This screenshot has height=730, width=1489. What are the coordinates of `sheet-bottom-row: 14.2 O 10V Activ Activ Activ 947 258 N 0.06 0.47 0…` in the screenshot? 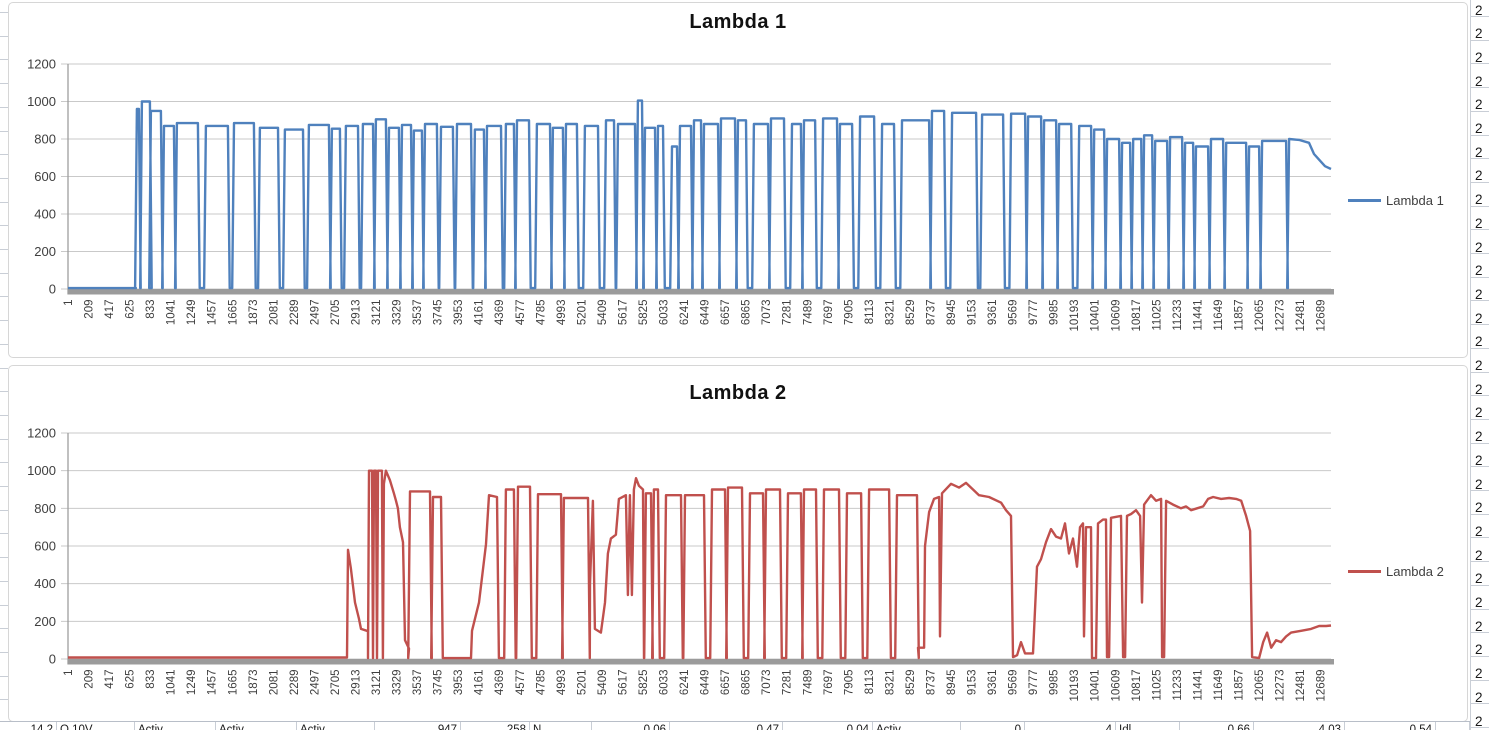 It's located at (735, 725).